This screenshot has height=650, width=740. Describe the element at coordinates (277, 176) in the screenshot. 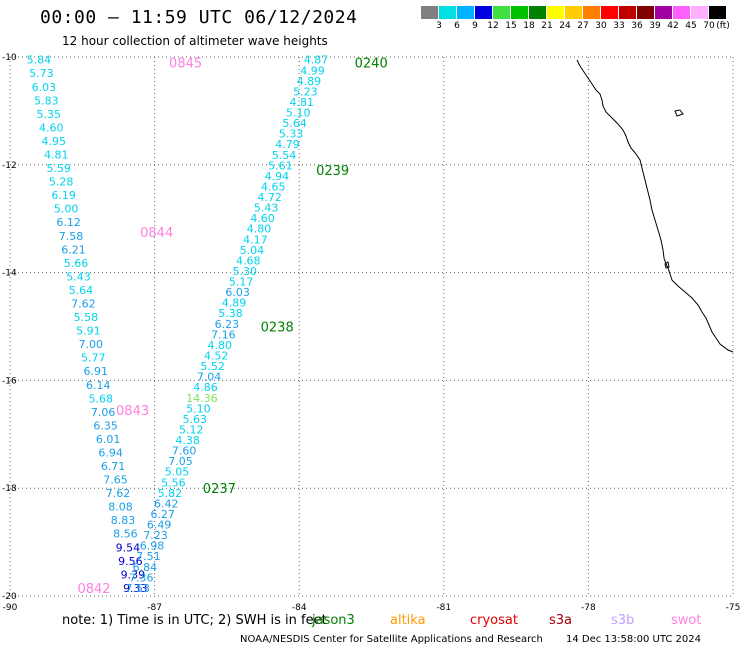

I see `wave-height-value: 4.94` at that location.